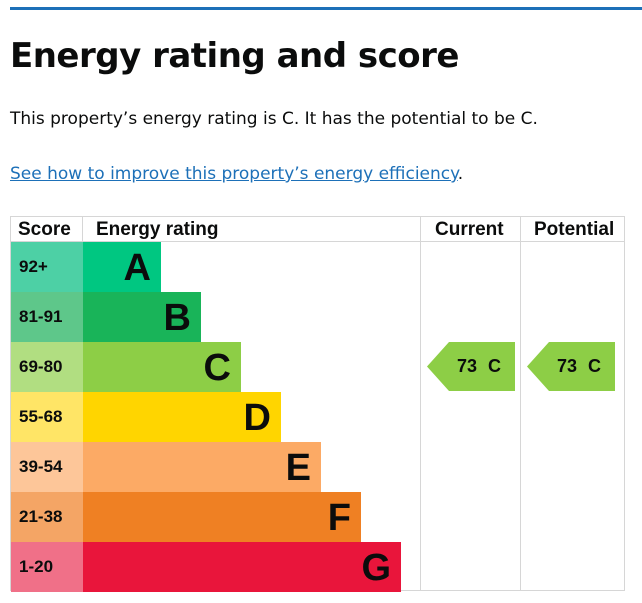 The image size is (642, 603). Describe the element at coordinates (182, 417) in the screenshot. I see `band-bar: D` at that location.